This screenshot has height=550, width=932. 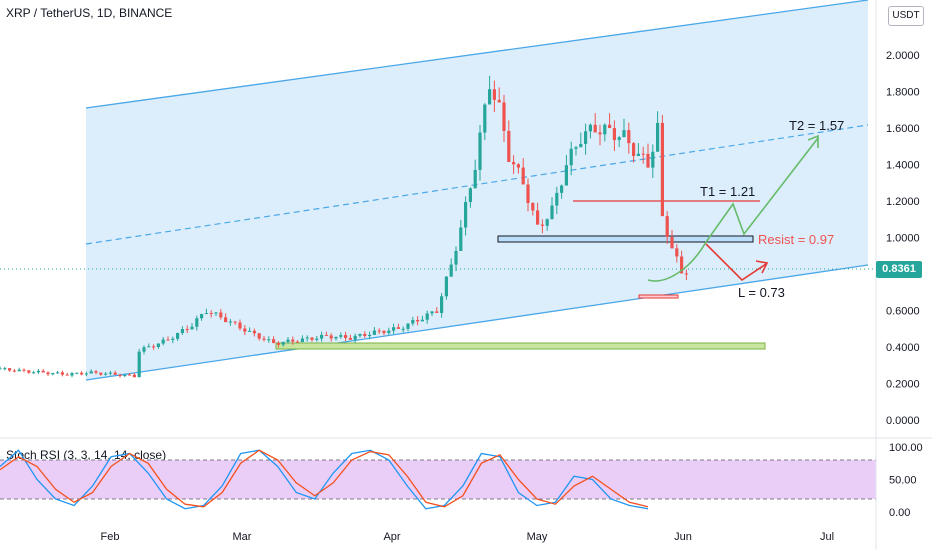 What do you see at coordinates (733, 209) in the screenshot?
I see `bullish-projection-path` at bounding box center [733, 209].